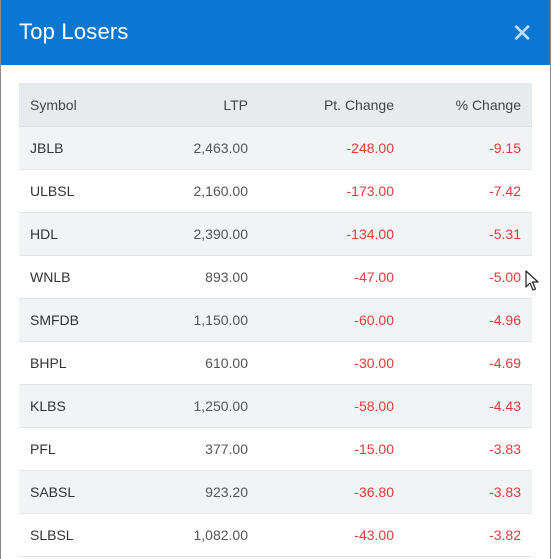  I want to click on table-row: HDL 2,390.00 -134.00 -5.31, so click(275, 234).